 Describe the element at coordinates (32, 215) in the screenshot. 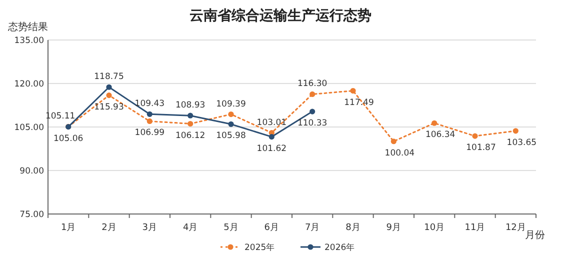

I see `y-tick-label: 75.00` at that location.